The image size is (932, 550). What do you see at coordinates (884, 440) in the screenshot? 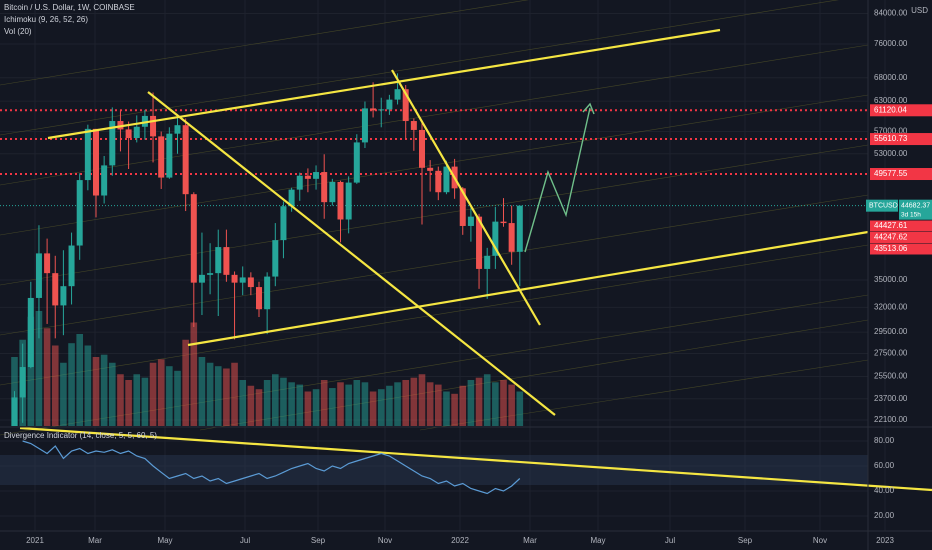
I see `osc-tick-label: 80.00` at bounding box center [884, 440].